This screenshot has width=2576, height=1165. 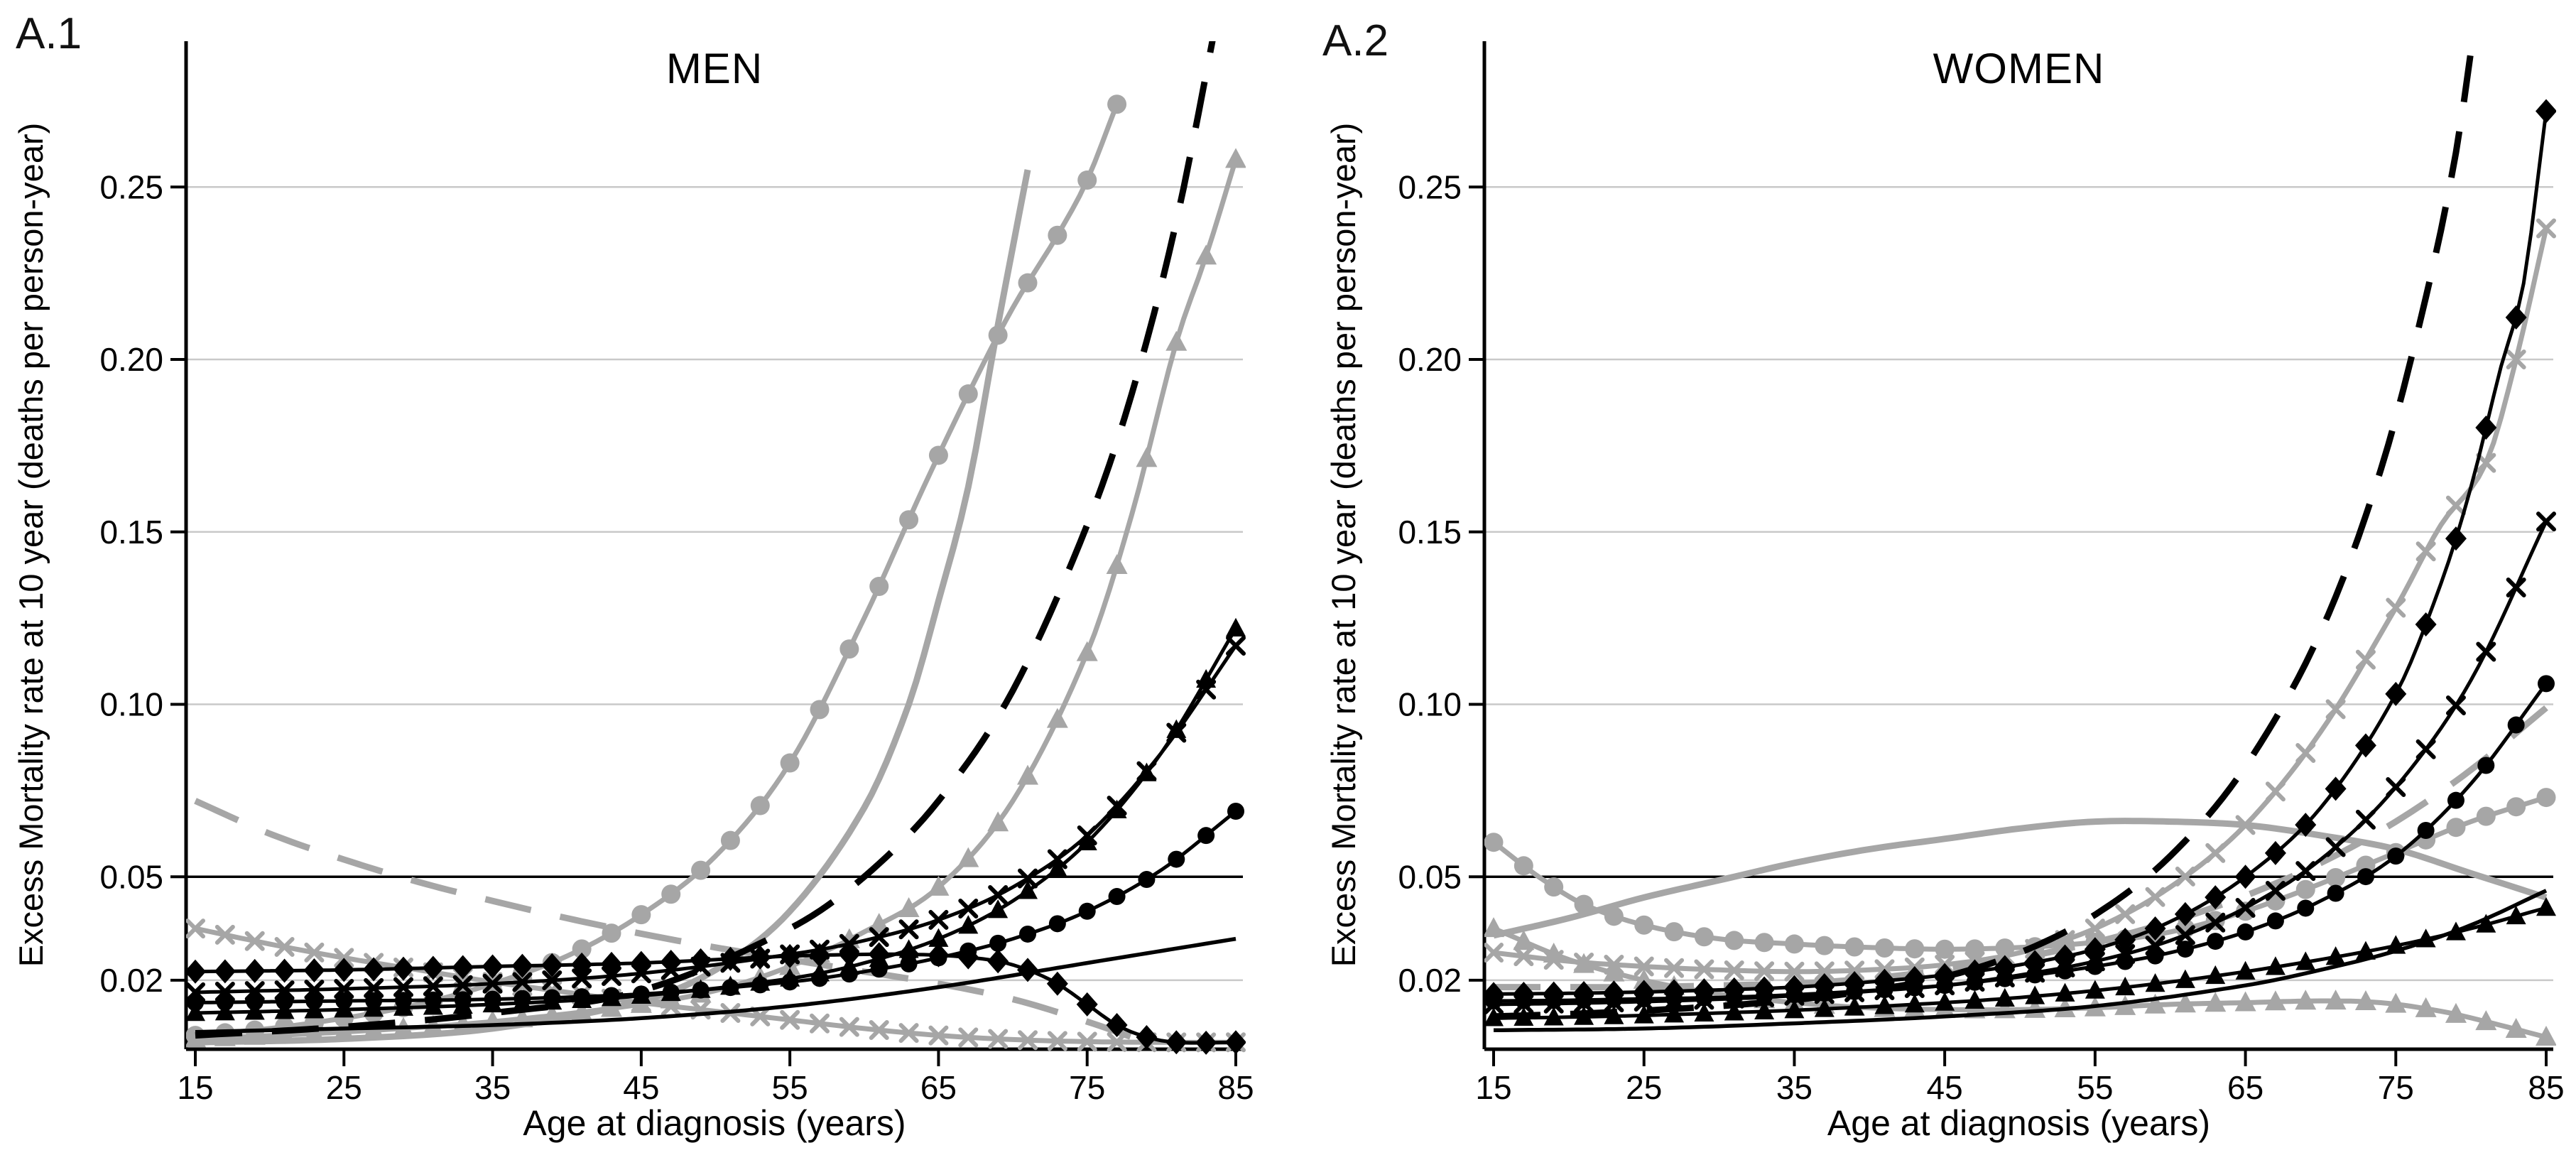 What do you see at coordinates (2021, 878) in the screenshot?
I see `series-gray-solid` at bounding box center [2021, 878].